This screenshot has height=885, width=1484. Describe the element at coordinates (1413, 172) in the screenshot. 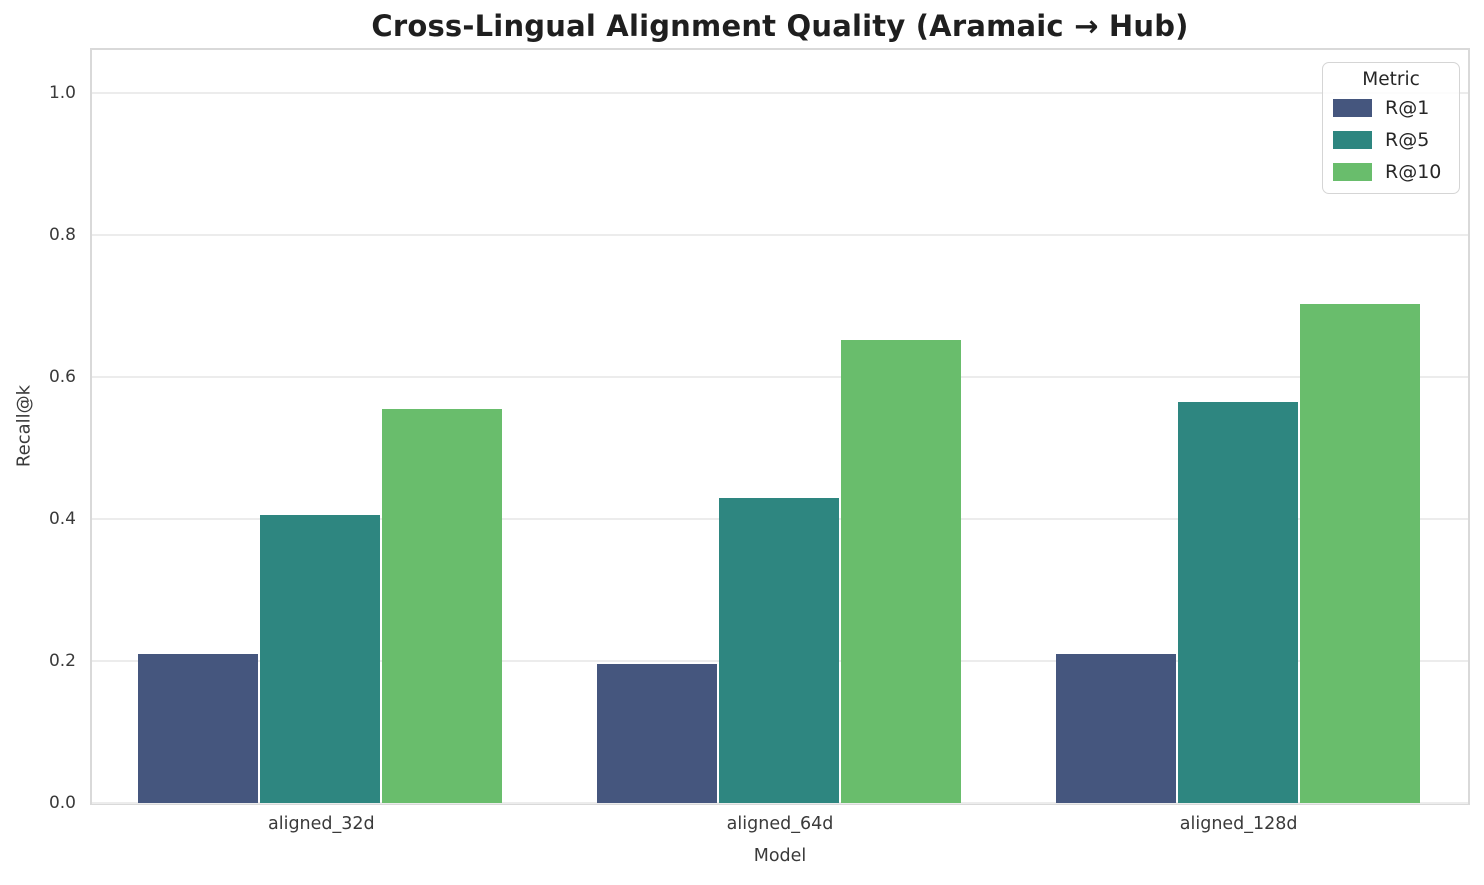

I see `legend-label-R10: R@10` at that location.